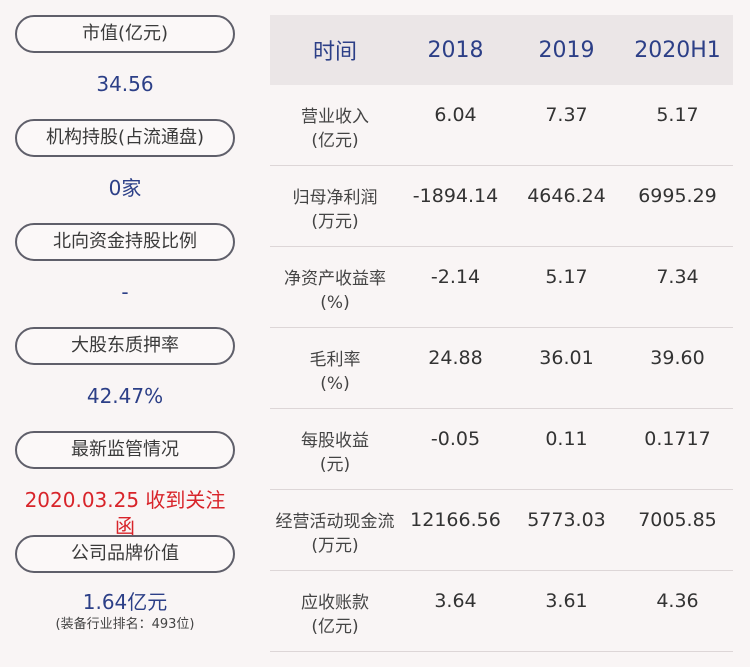 This screenshot has height=667, width=750. I want to click on table-cell: 24.88, so click(455, 358).